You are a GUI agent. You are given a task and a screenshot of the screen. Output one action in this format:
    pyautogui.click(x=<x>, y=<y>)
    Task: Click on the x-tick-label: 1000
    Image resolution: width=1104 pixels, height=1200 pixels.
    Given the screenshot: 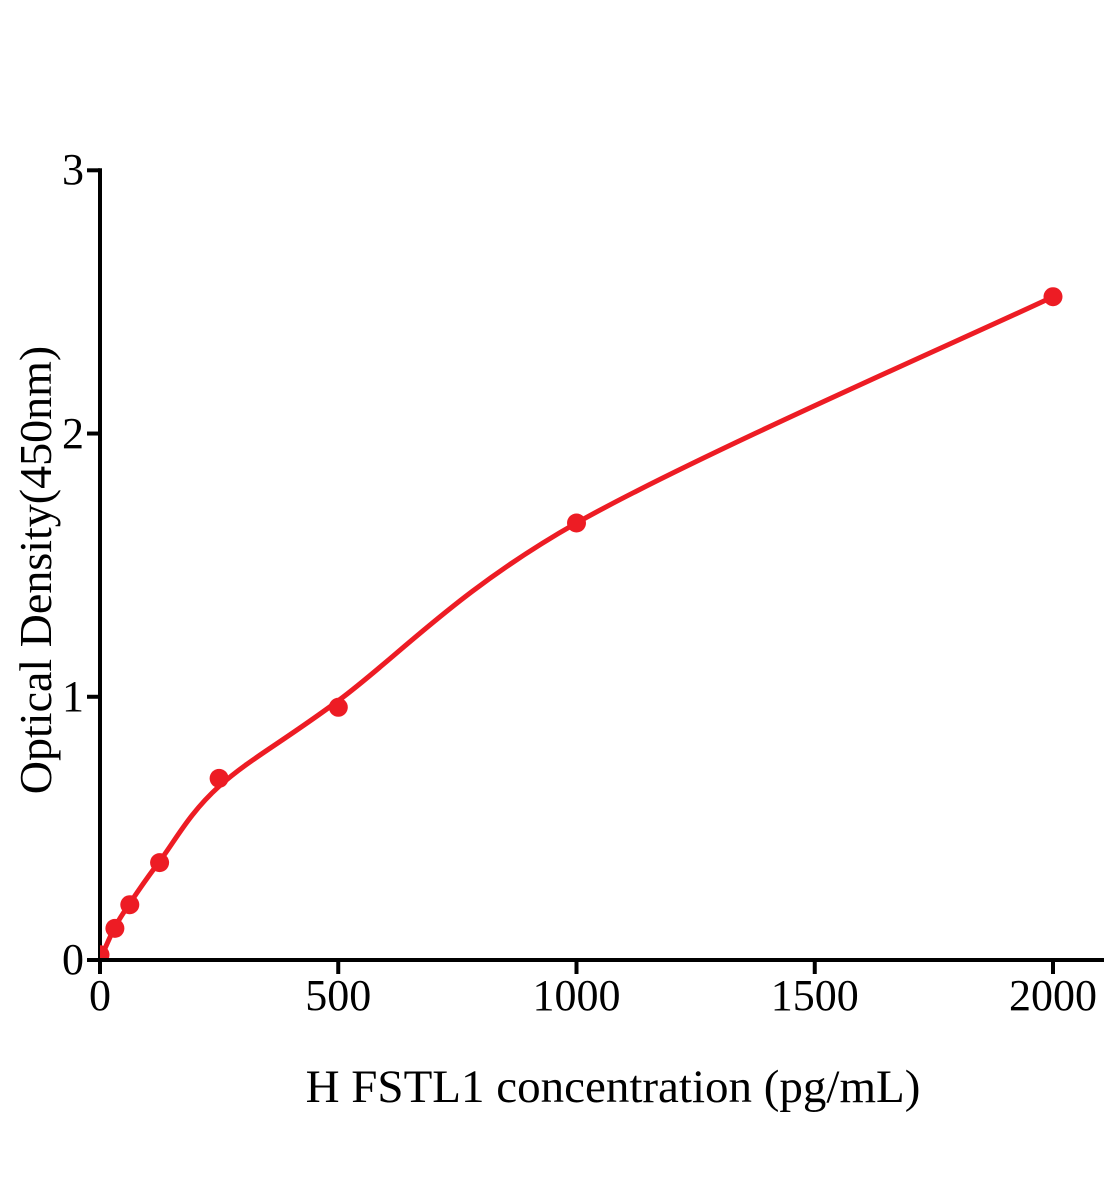 What is the action you would take?
    pyautogui.click(x=576, y=995)
    